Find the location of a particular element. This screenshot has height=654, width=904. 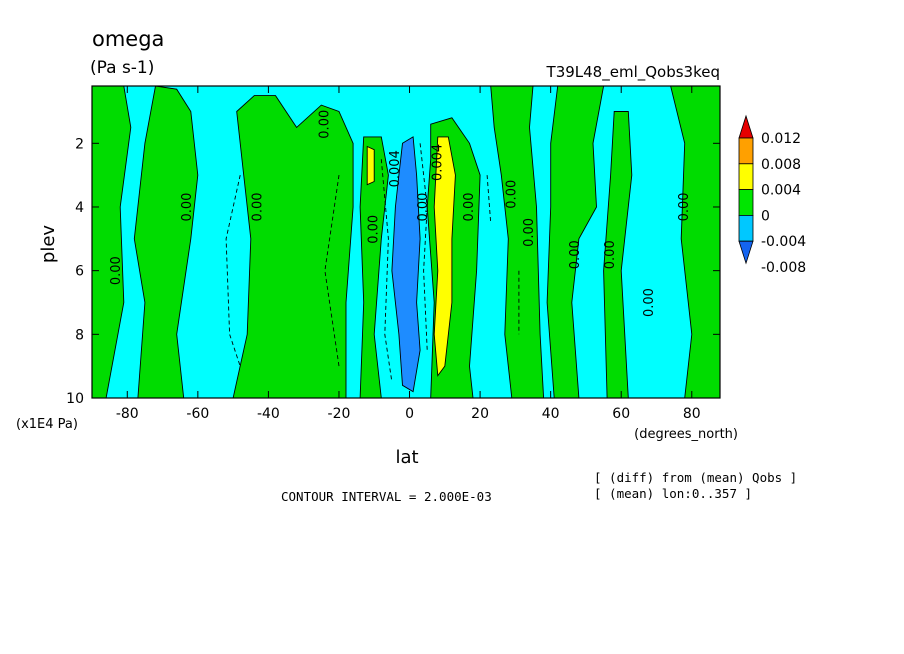

band-pos-north-high is located at coordinates (618, 254).